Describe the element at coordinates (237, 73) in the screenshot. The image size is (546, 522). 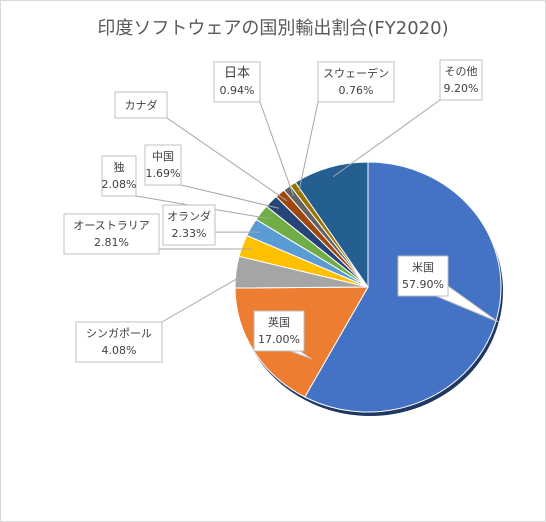
I see `slice-name-label: 日本` at that location.